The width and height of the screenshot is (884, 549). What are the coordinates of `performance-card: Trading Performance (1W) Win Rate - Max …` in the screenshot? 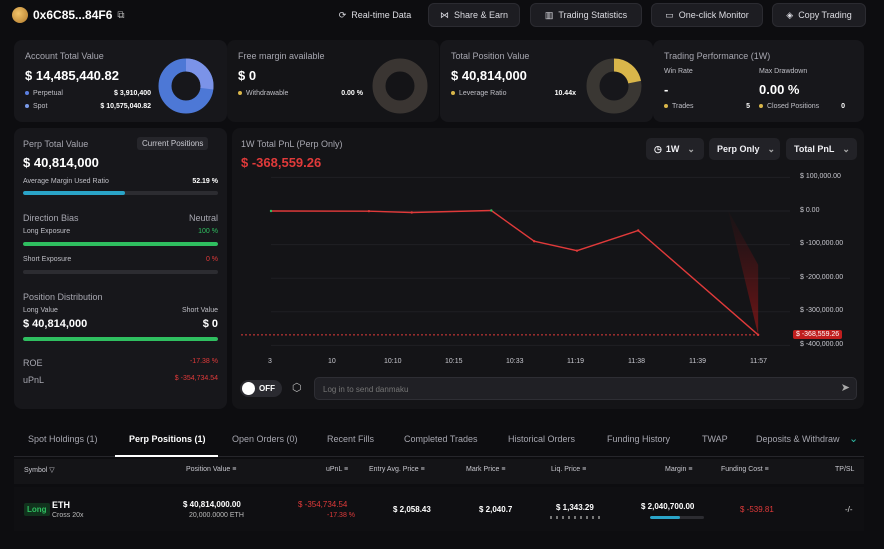 It's located at (758, 81).